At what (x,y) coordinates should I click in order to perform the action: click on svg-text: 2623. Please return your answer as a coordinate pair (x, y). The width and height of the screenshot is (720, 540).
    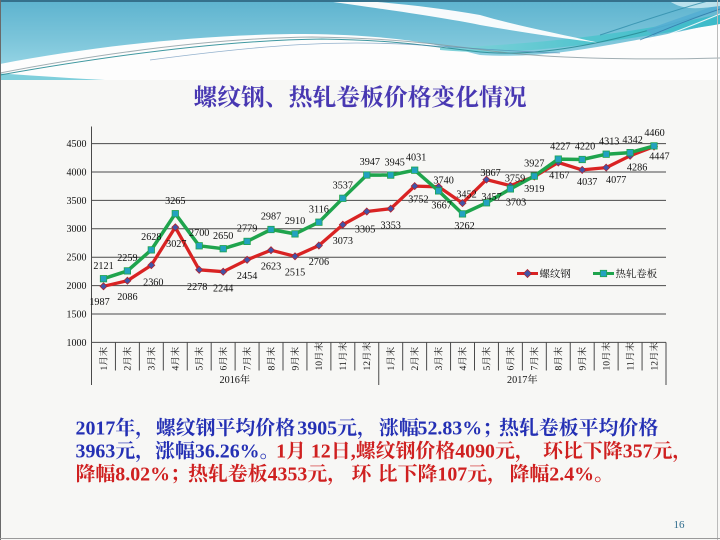
    Looking at the image, I should click on (271, 267).